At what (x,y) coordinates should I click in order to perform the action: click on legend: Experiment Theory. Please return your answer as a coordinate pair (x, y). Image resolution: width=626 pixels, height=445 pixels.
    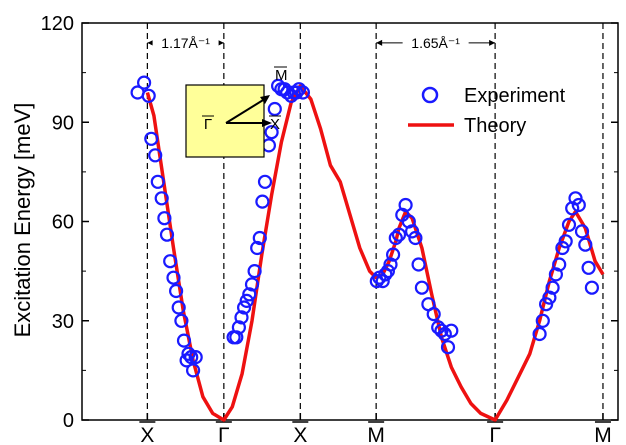
    Looking at the image, I should click on (487, 111).